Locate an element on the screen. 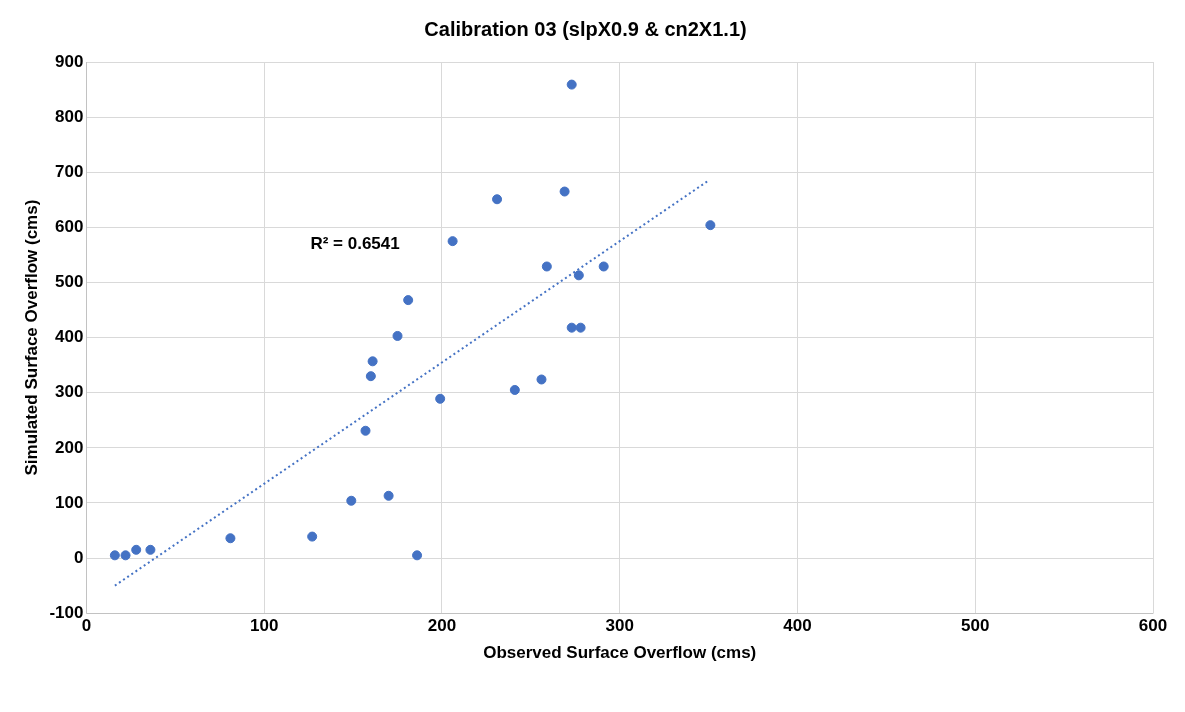  x-tick-label: 100 is located at coordinates (264, 626).